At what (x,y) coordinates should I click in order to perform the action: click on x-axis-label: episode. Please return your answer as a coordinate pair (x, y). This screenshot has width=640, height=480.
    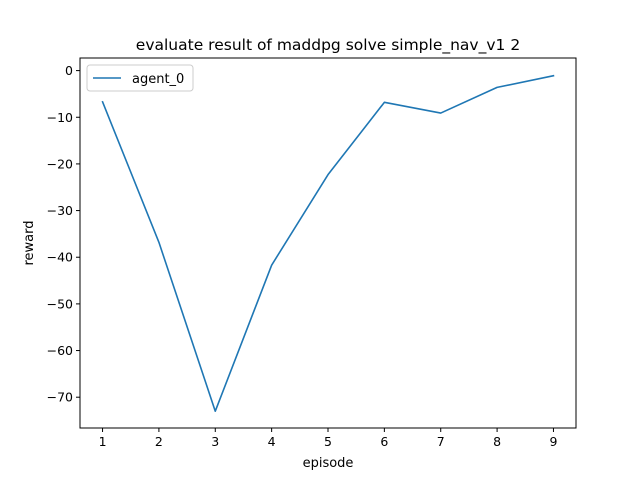
    Looking at the image, I should click on (328, 463).